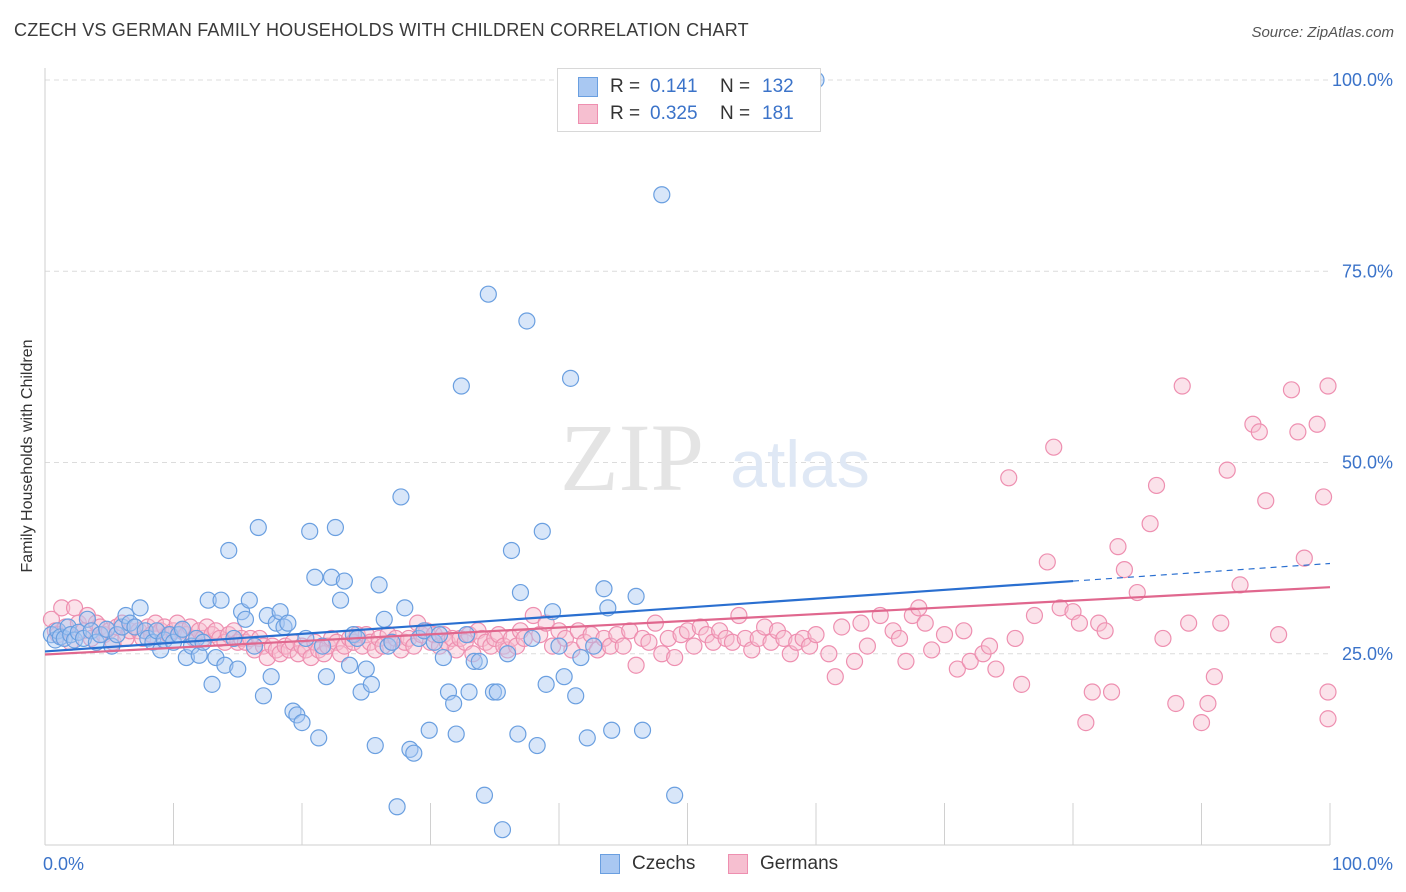 This screenshot has height=892, width=1406. Describe the element at coordinates (559, 616) in the screenshot. I see `czechs-trend-line` at that location.